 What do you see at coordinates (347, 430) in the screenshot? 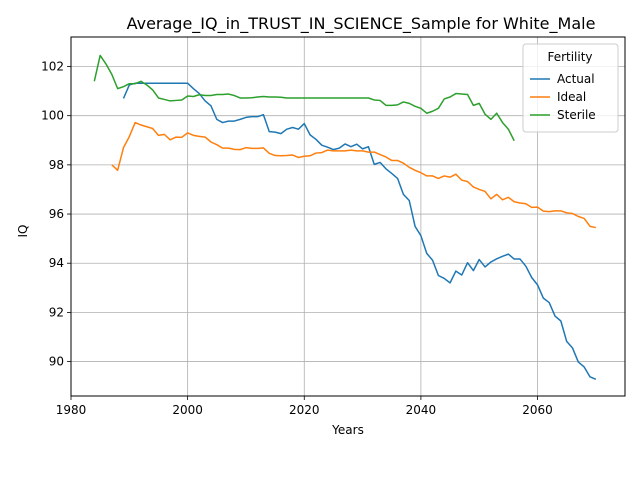
I see `x-axis-label: Years` at bounding box center [347, 430].